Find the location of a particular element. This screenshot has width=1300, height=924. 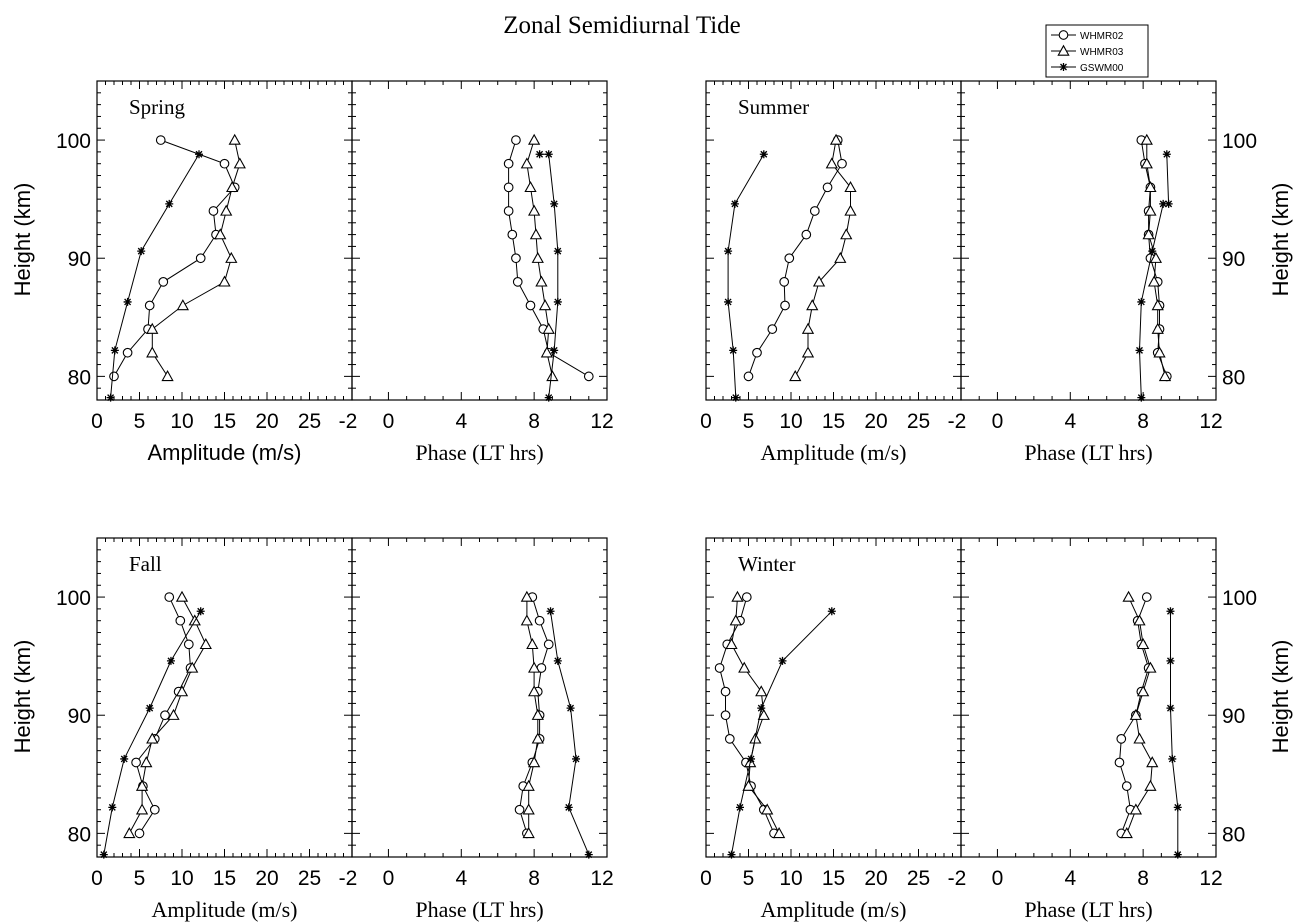

panel-fall-phase: -2 0 4 8 12 Phase (LT hrs) is located at coordinates (476, 729).